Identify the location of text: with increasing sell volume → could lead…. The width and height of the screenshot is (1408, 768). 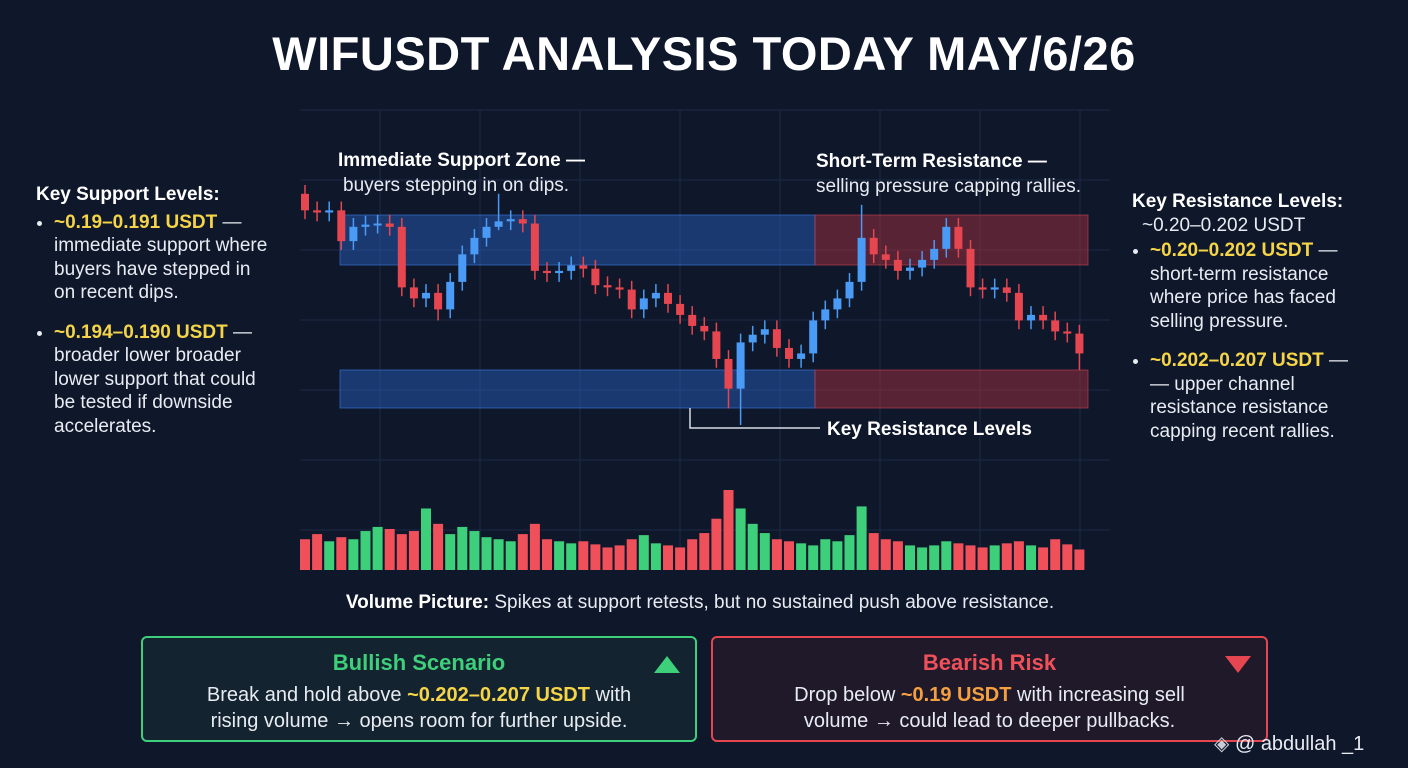
(994, 708).